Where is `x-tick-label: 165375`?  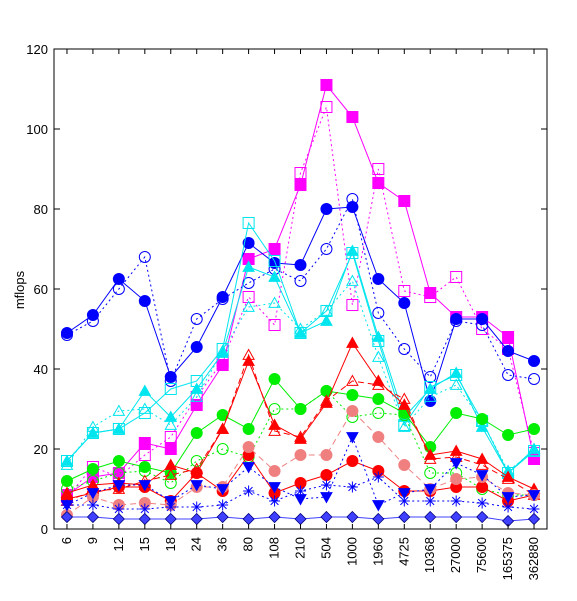 x-tick-label: 165375 is located at coordinates (507, 558).